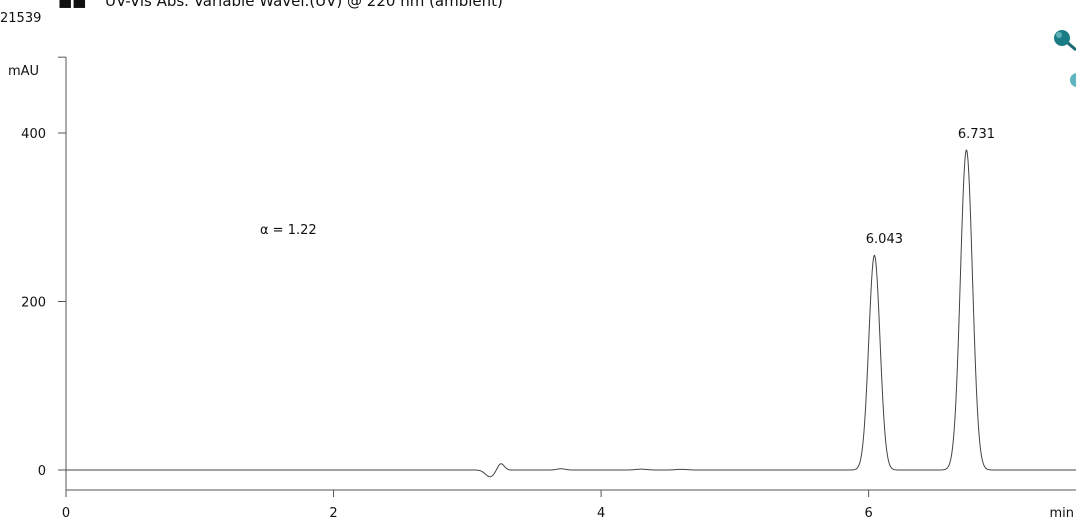 The width and height of the screenshot is (1076, 521). I want to click on x-tick-label: 6, so click(869, 513).